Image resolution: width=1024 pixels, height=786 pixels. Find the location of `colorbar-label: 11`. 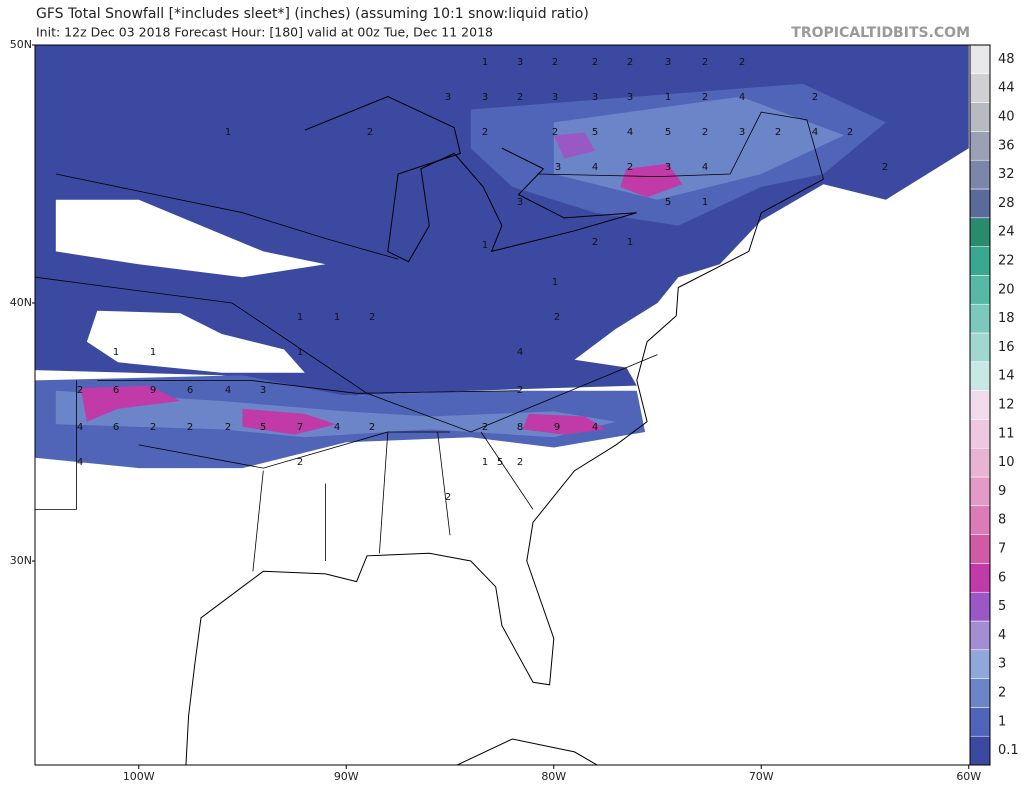

colorbar-label: 11 is located at coordinates (1006, 433).